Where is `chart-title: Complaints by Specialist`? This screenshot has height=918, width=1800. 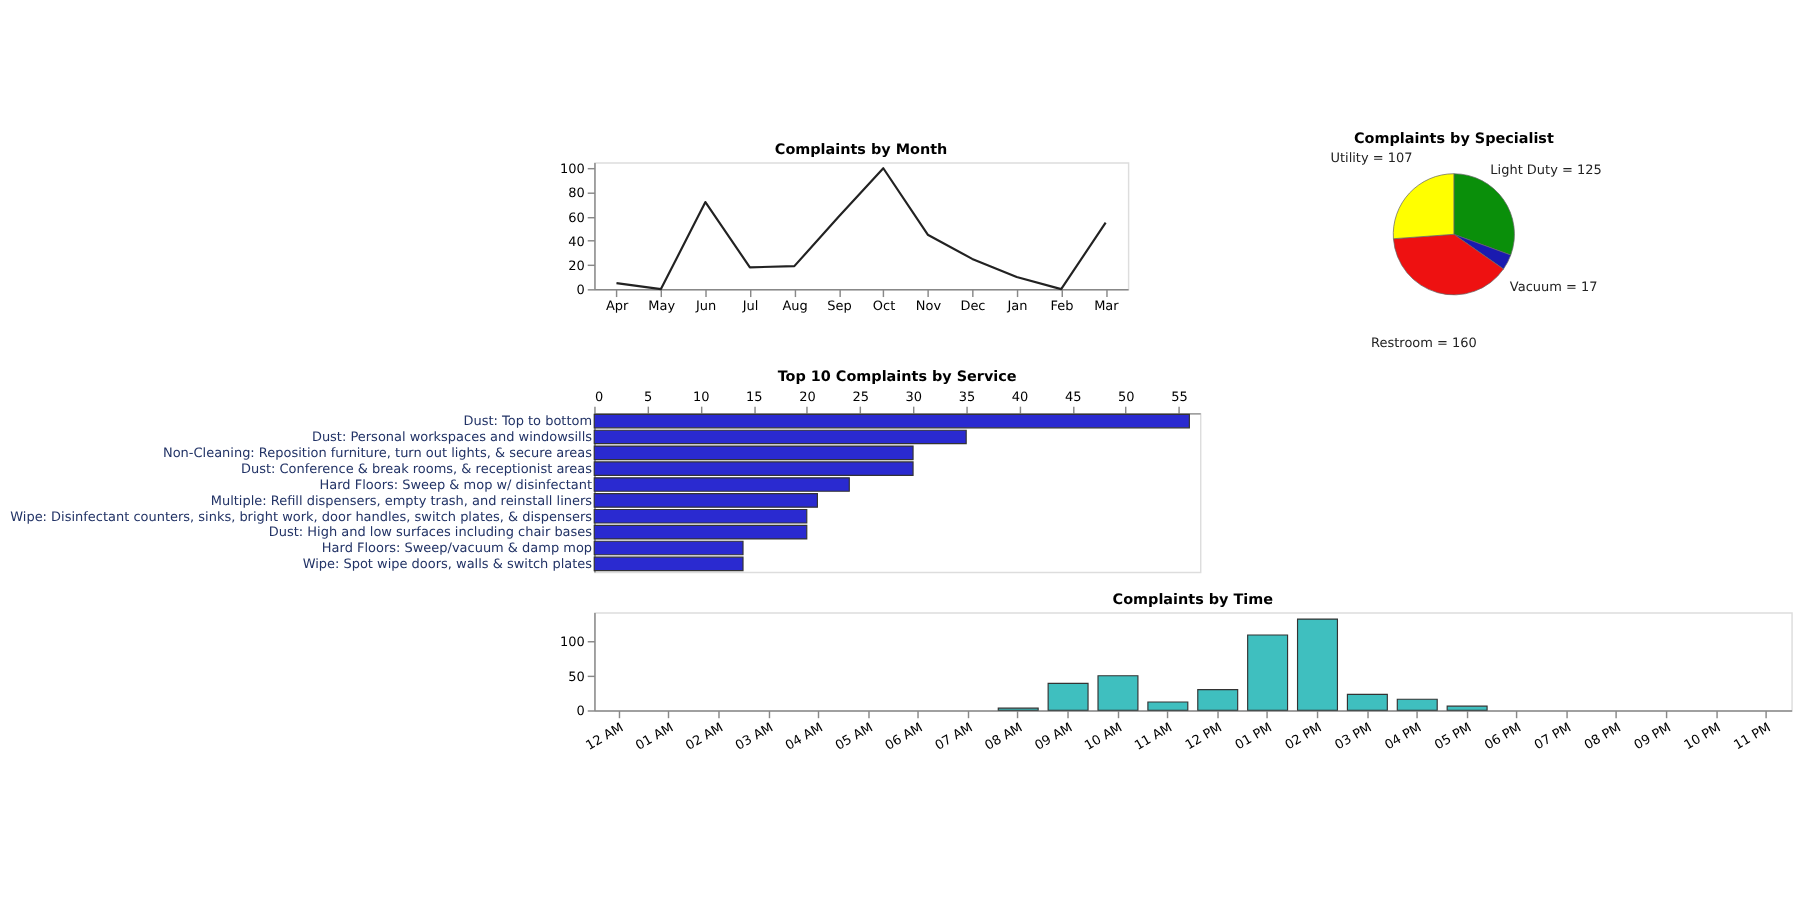 chart-title: Complaints by Specialist is located at coordinates (1454, 138).